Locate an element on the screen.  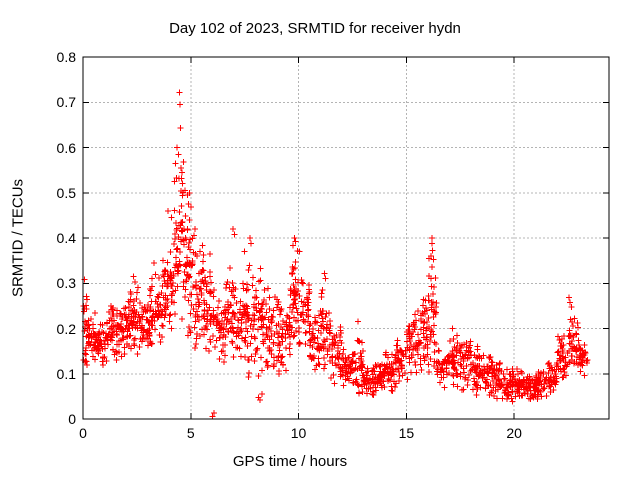
y-tick-label: 0.8 is located at coordinates (66, 57).